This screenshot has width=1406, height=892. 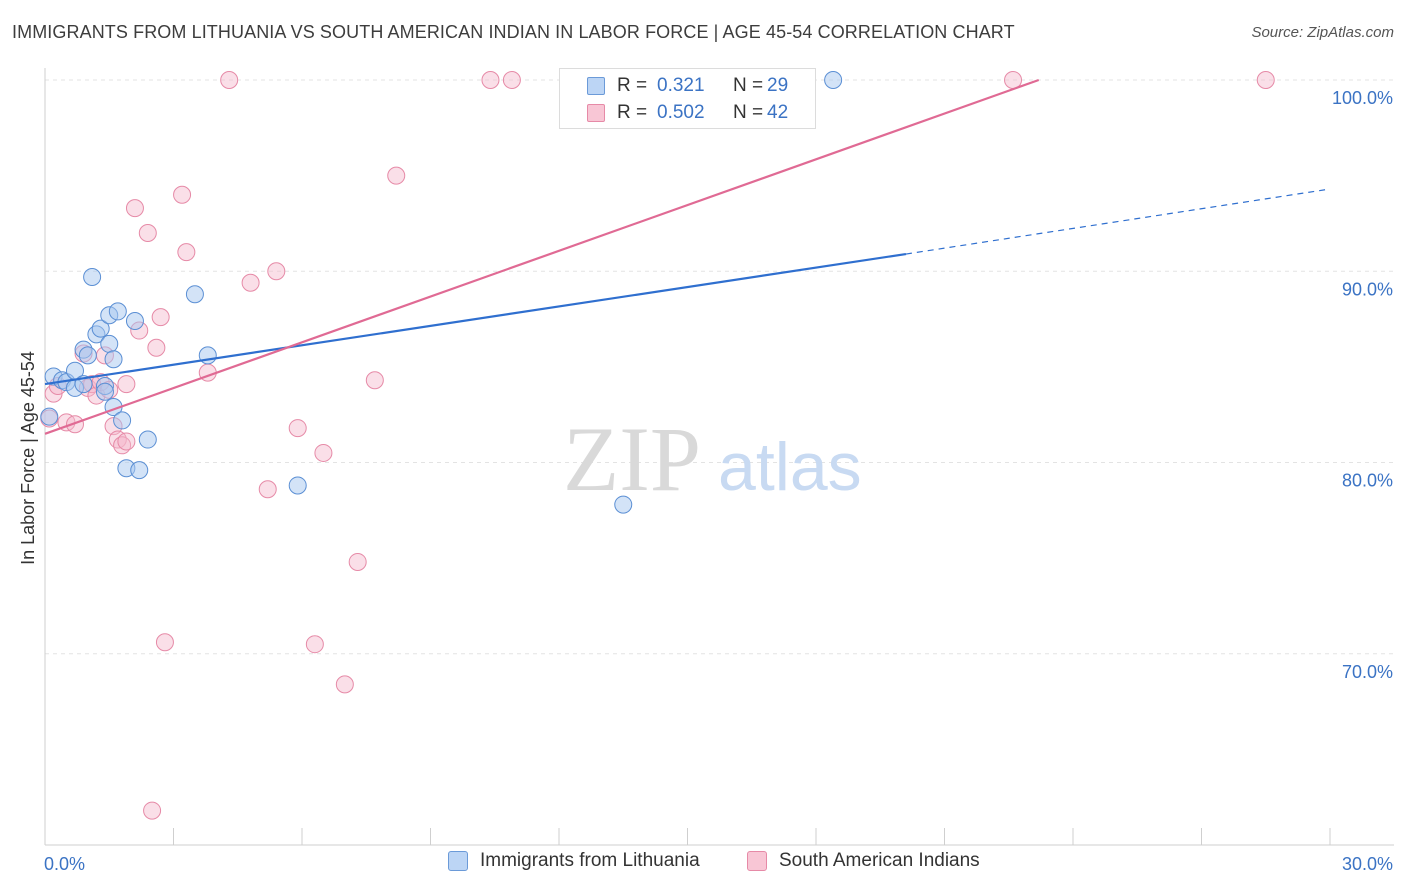 I want to click on watermark: ZIP atlas, so click(x=712, y=459).